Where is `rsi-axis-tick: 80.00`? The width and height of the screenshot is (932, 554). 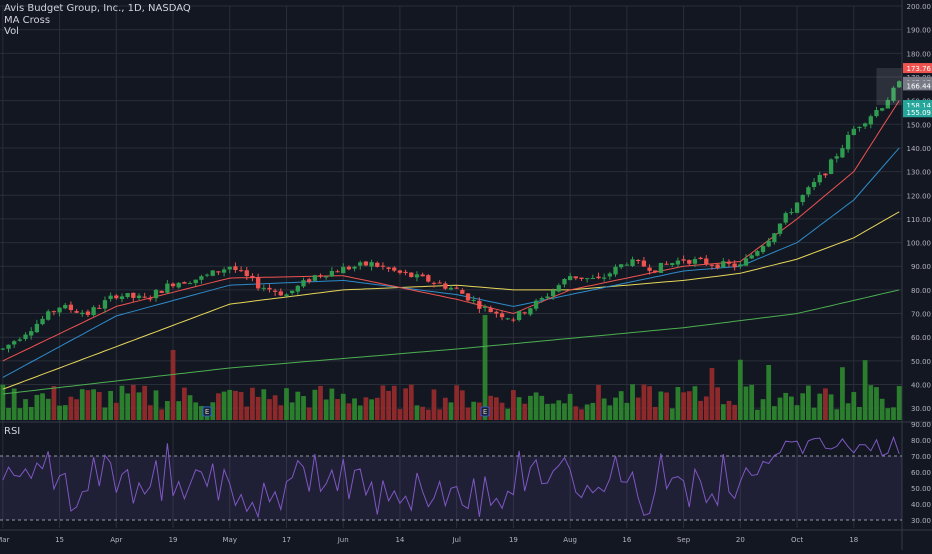 rsi-axis-tick: 80.00 is located at coordinates (921, 441).